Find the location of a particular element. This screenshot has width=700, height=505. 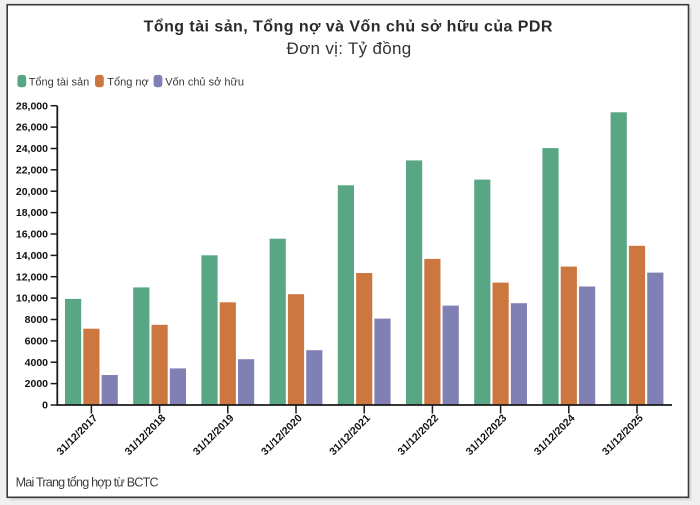

svg-text: 22,000 is located at coordinates (32, 170).